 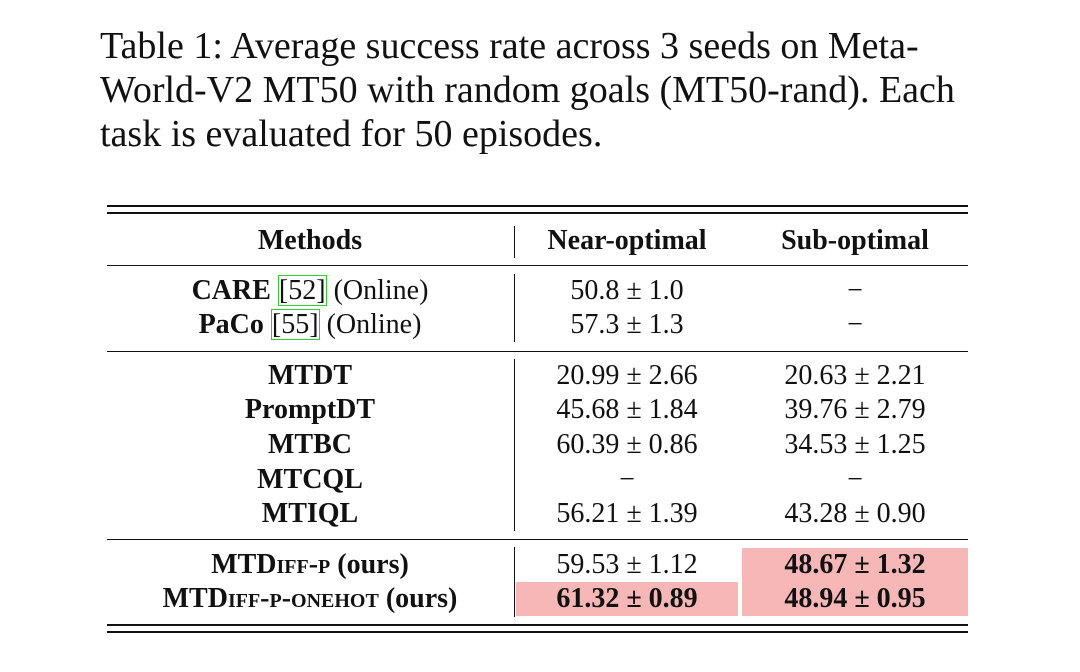 I want to click on sub-optimal-value: 20.63 ± 2.21, so click(x=855, y=375).